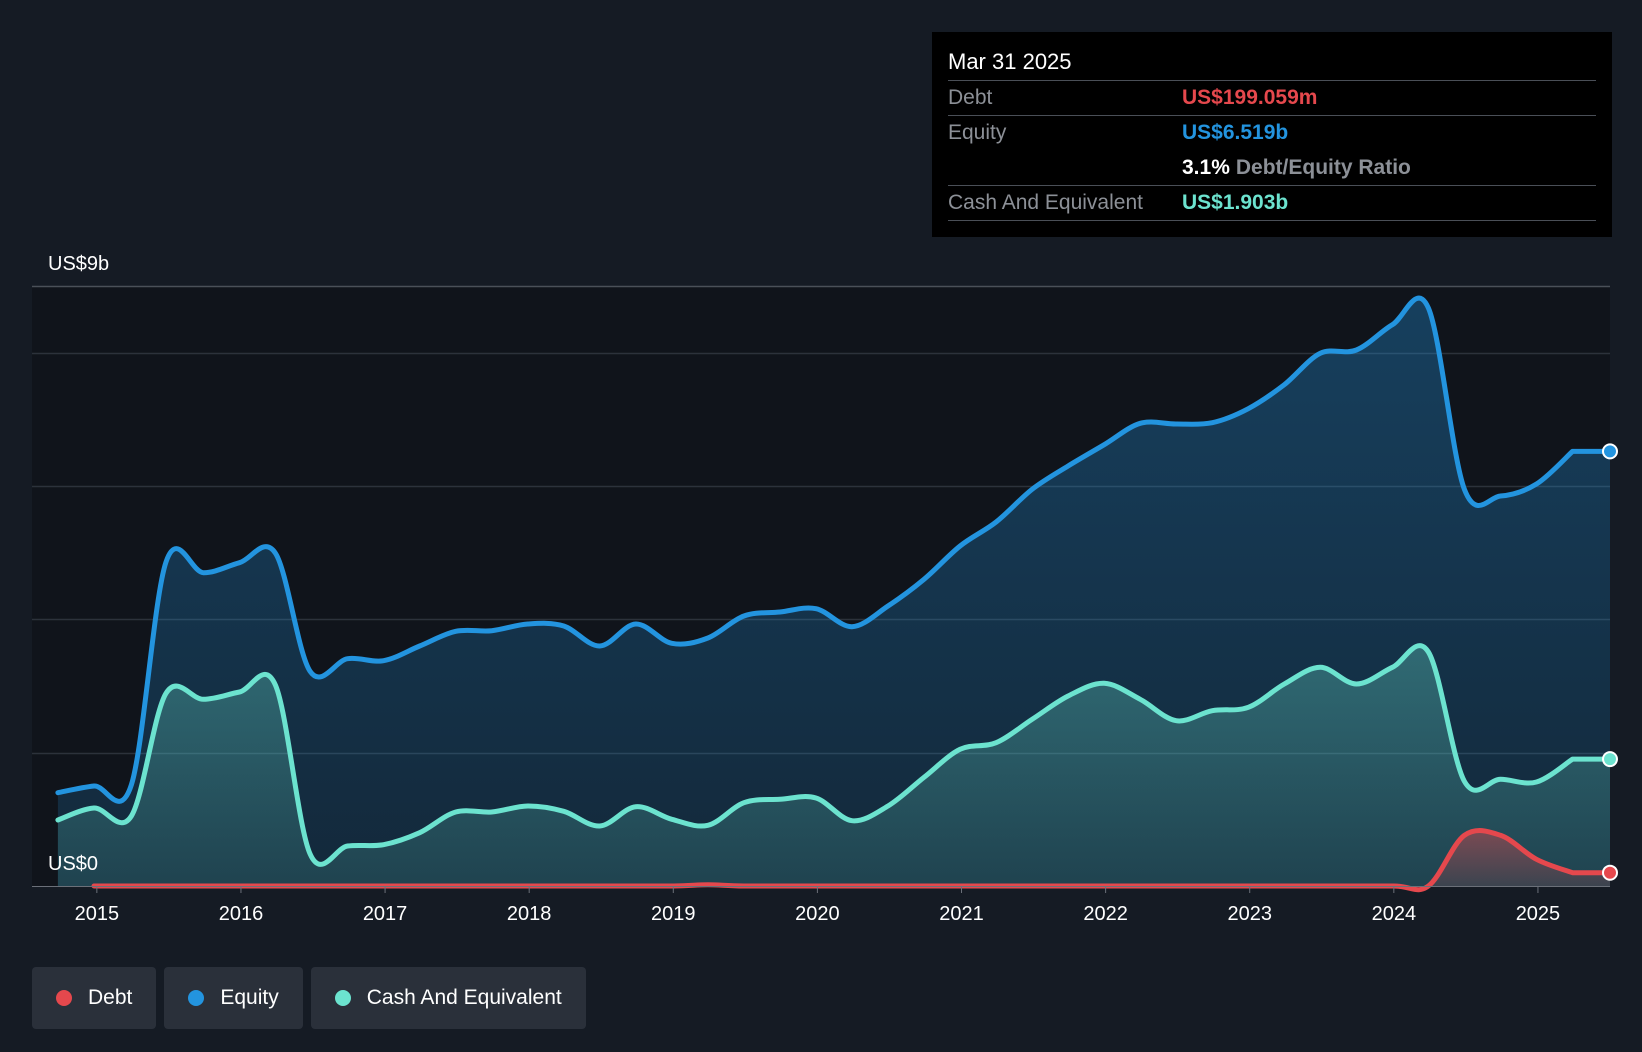 The image size is (1642, 1052). I want to click on tooltip-row-ratio: 3.1% Debt/Equity Ratio, so click(1272, 167).